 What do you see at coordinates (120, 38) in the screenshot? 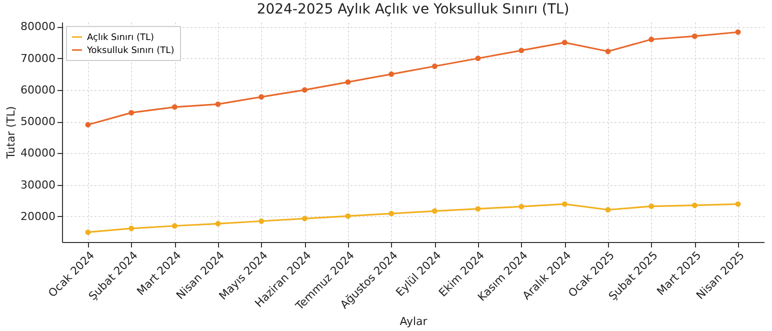
I see `legend-label: Açlık Sınırı (TL)` at bounding box center [120, 38].